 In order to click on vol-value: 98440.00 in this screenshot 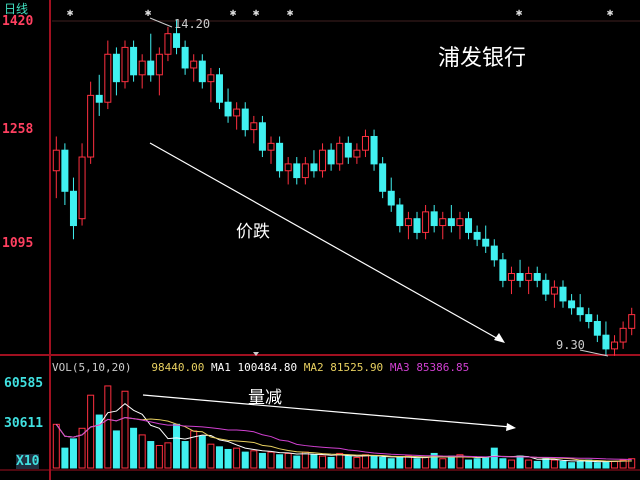, I will do `click(178, 367)`.